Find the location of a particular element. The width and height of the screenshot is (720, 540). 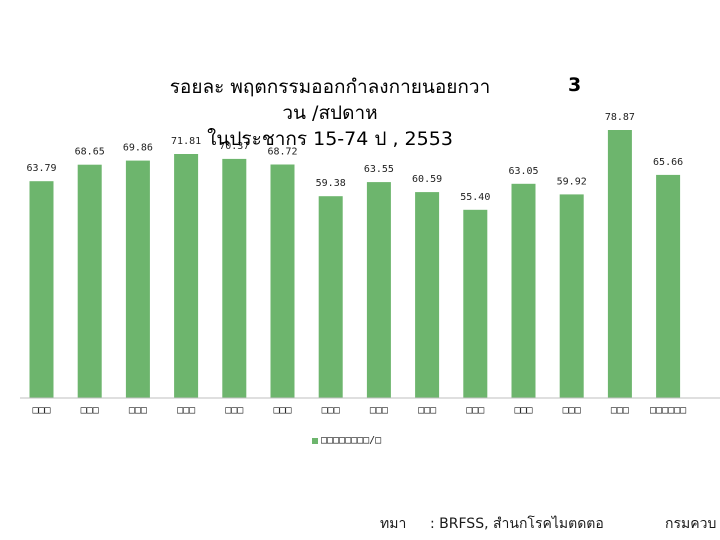

x-tick-label-7: □□□ is located at coordinates (379, 410).